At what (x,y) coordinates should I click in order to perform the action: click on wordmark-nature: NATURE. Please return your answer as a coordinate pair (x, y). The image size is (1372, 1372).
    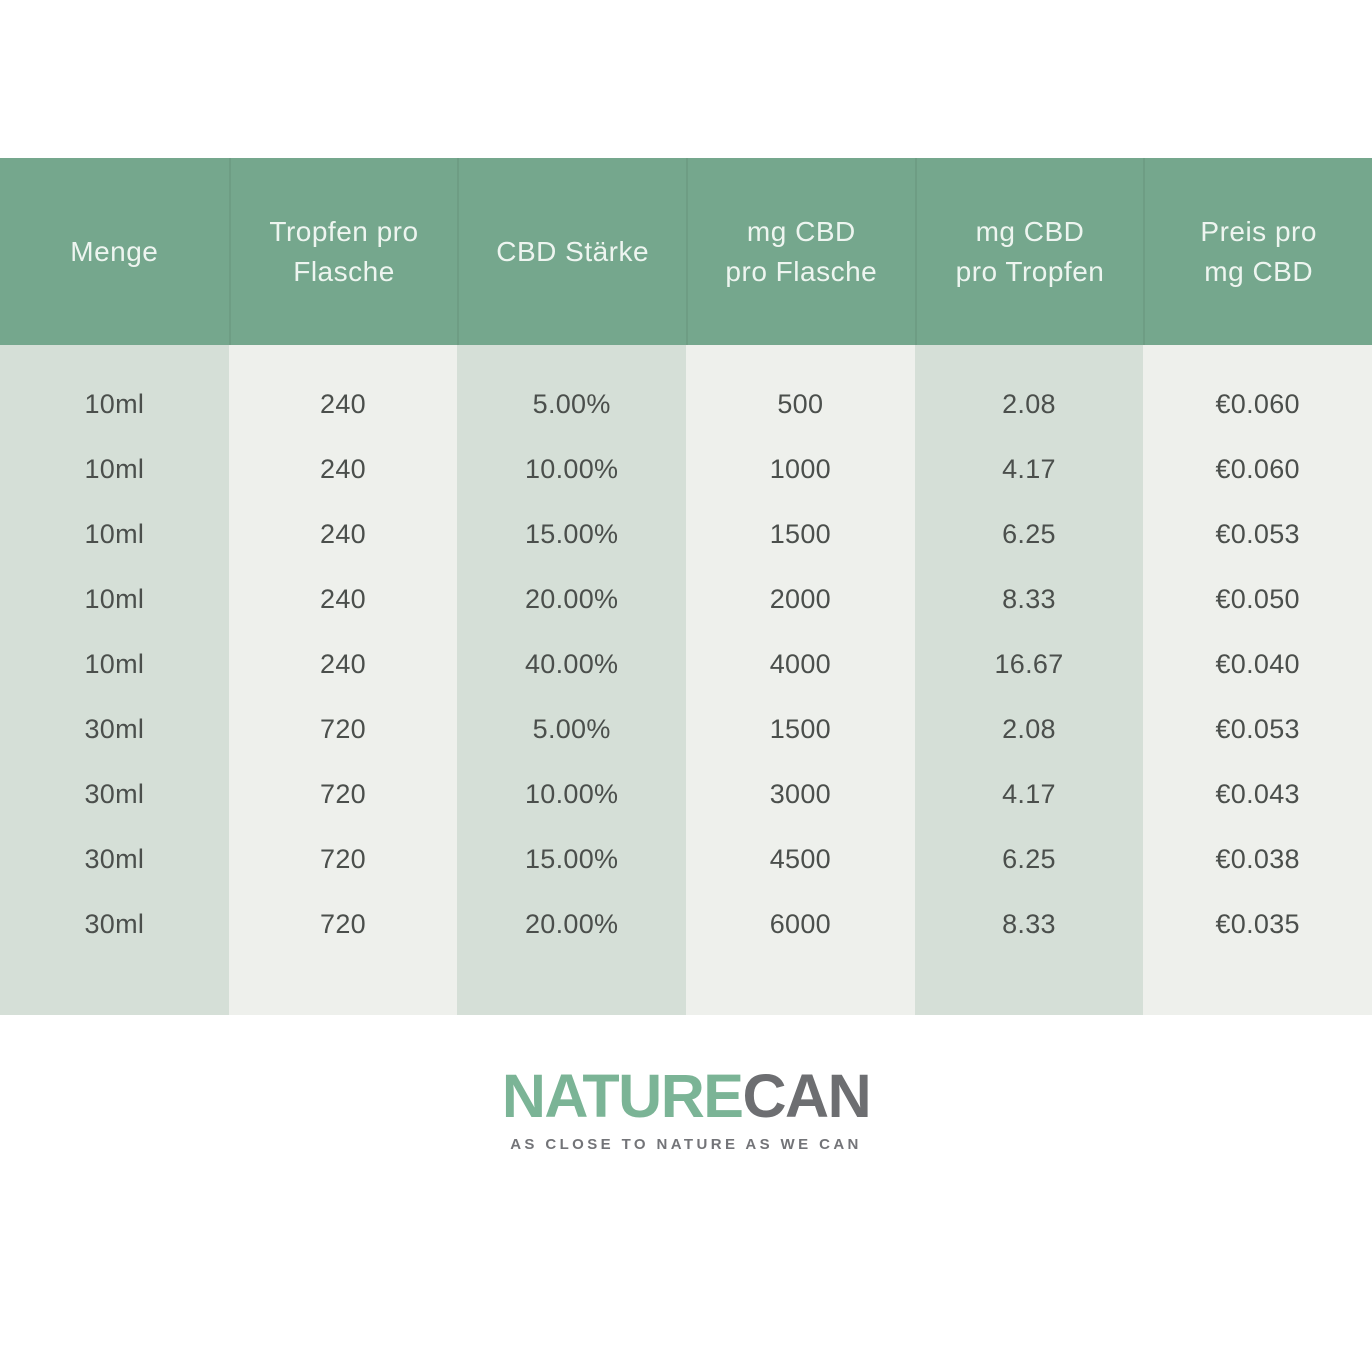
    Looking at the image, I should click on (622, 1096).